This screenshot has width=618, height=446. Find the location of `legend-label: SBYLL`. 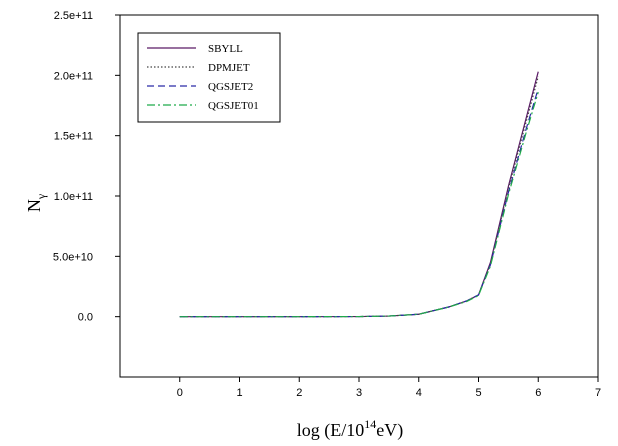

legend-label: SBYLL is located at coordinates (225, 49).